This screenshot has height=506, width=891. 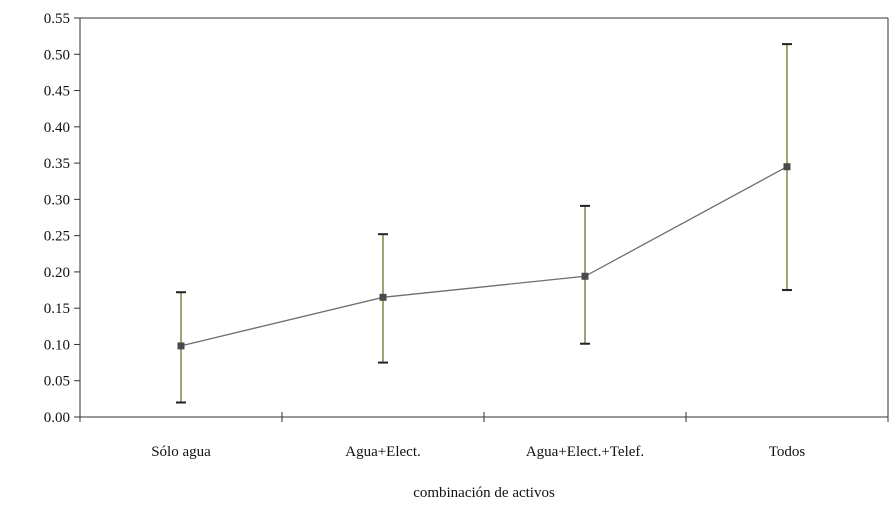 I want to click on y-tick-label: 0.10, so click(x=57, y=345).